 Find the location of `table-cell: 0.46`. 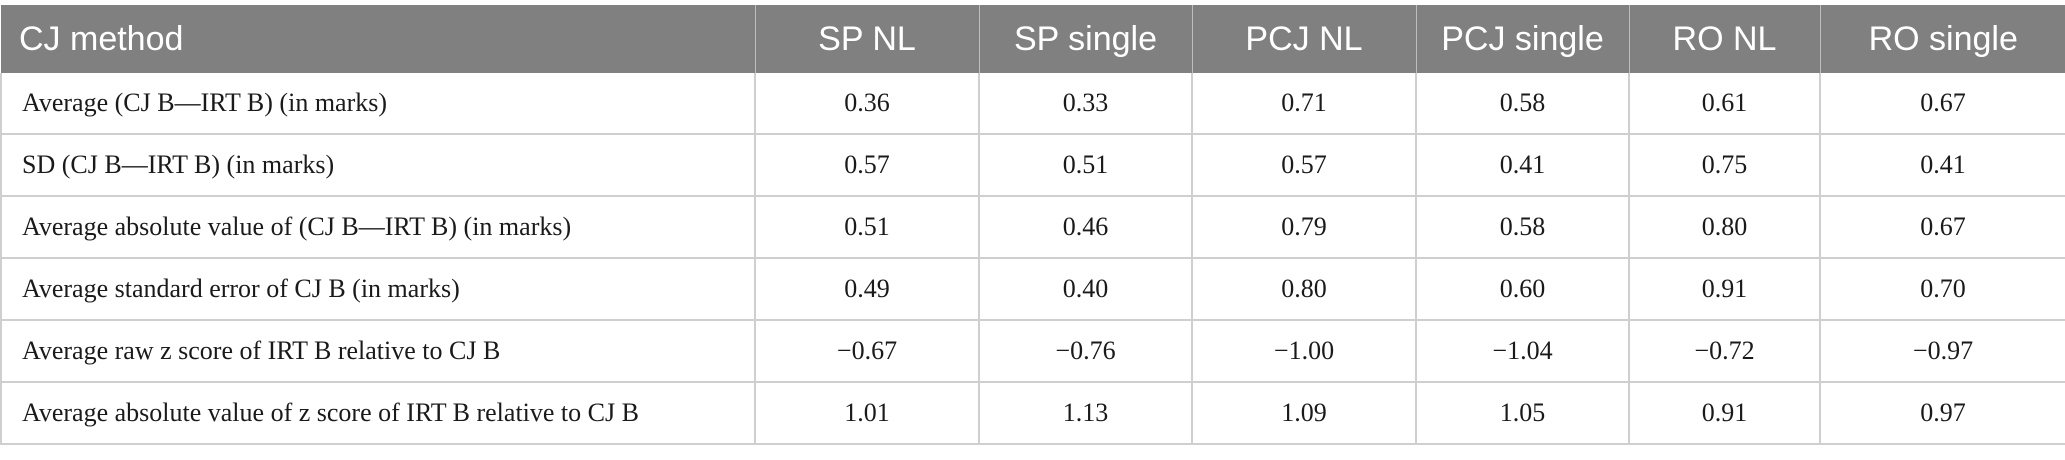

table-cell: 0.46 is located at coordinates (1086, 227).